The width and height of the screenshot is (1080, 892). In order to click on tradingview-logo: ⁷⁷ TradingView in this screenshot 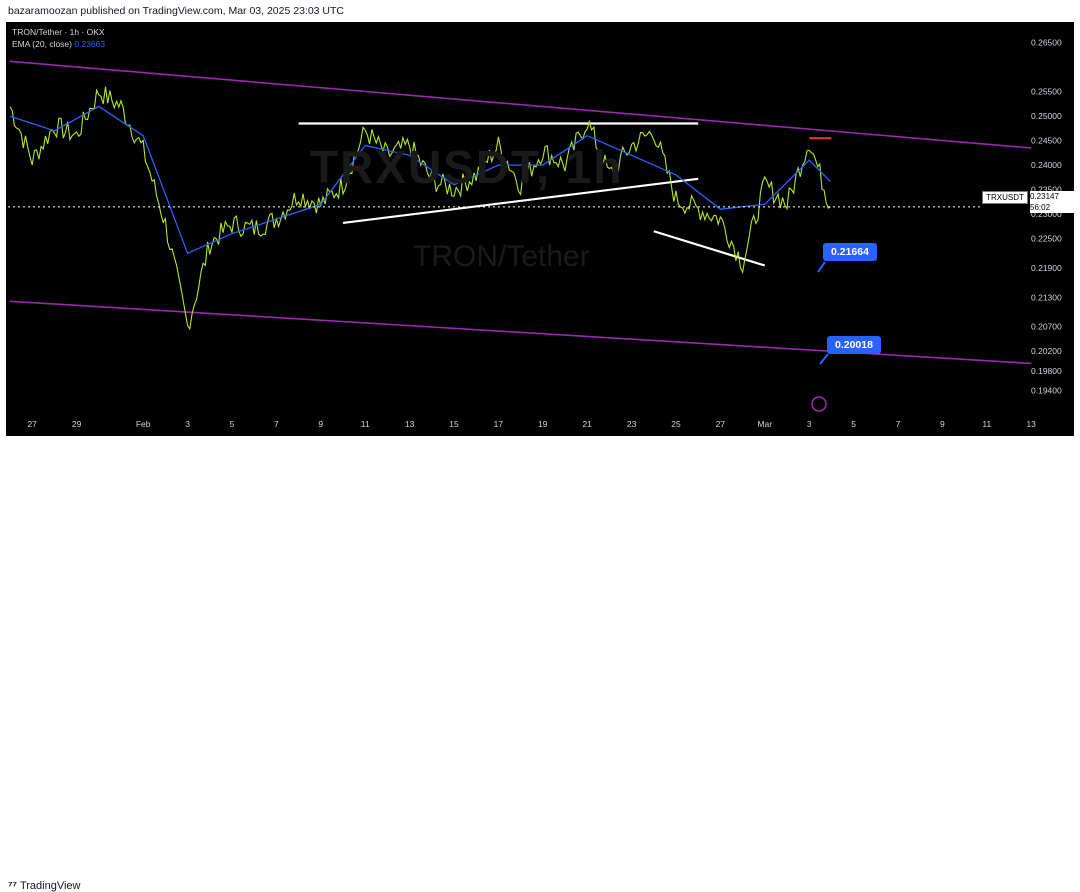, I will do `click(44, 886)`.